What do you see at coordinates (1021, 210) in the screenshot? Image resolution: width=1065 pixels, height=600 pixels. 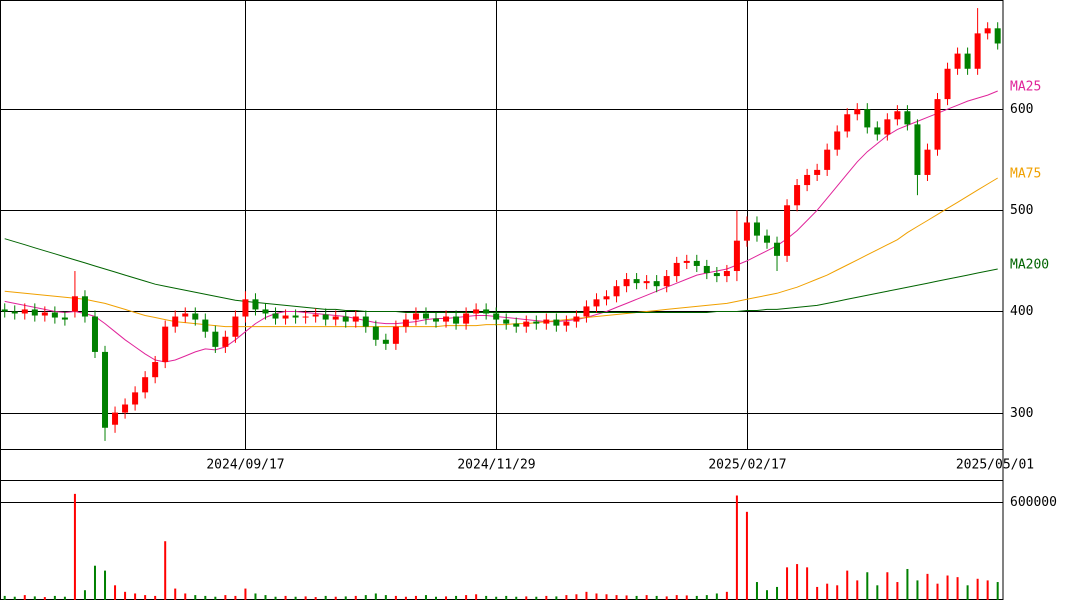 I see `y-tick-label: 500` at bounding box center [1021, 210].